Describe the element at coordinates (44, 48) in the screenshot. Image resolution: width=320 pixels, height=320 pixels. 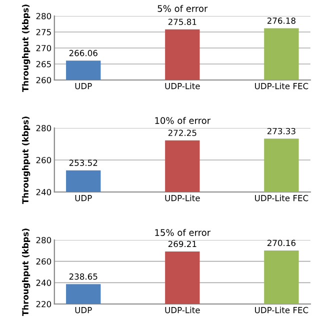
I see `y-tick-label: 270` at that location.